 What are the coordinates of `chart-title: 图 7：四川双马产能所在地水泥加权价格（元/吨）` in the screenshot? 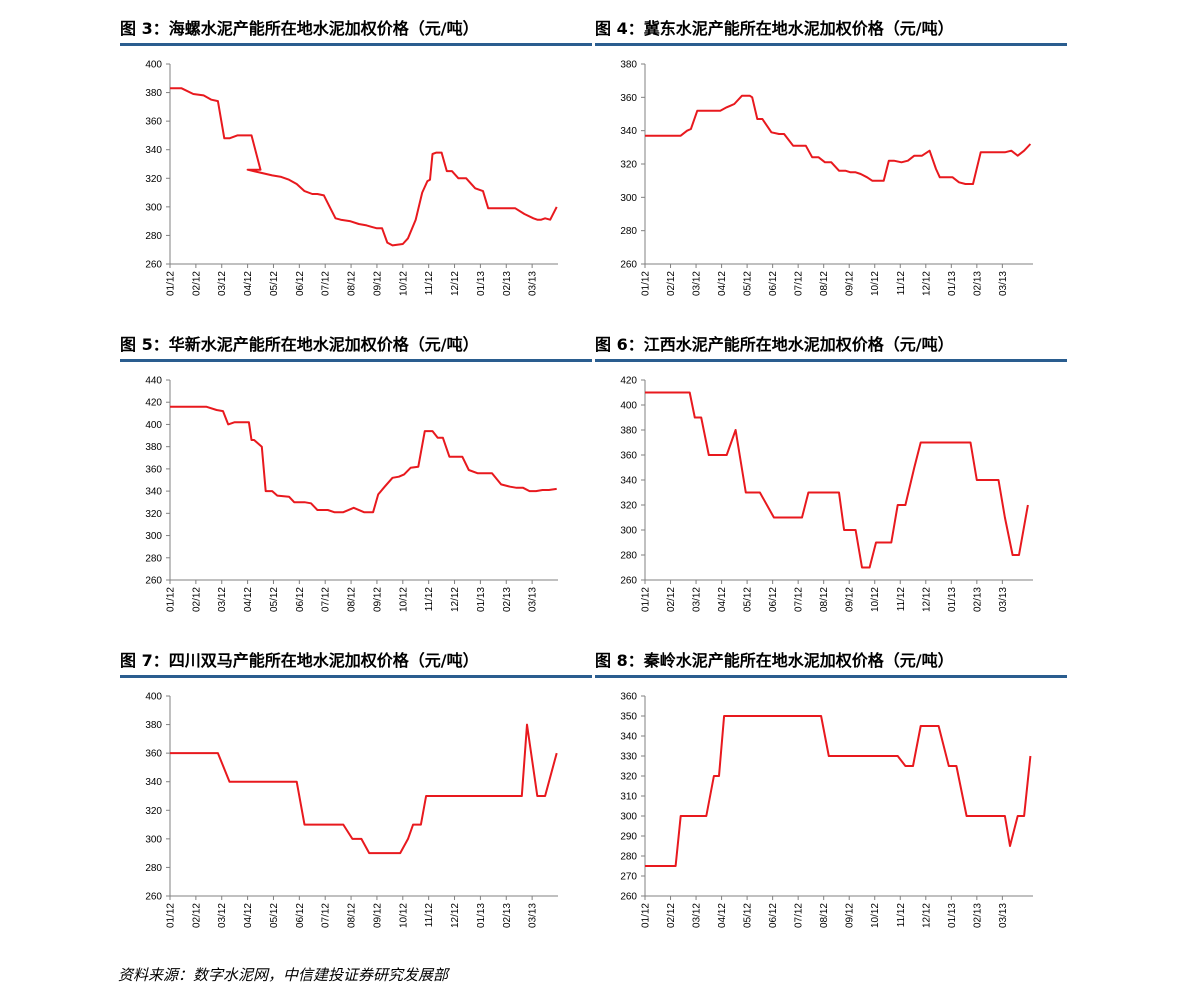 It's located at (356, 662).